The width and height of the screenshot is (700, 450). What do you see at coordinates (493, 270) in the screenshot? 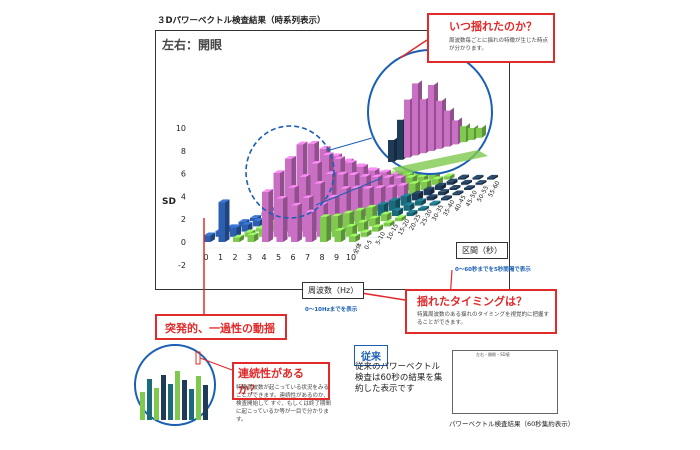
I see `interval-range-note: 0〜60秒までを5秒間隔で表示` at bounding box center [493, 270].